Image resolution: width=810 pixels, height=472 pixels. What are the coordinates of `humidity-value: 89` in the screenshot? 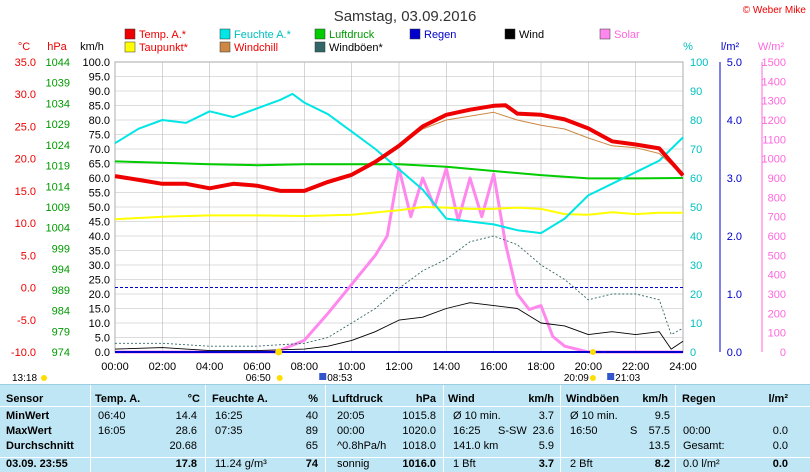 It's located at (311, 431).